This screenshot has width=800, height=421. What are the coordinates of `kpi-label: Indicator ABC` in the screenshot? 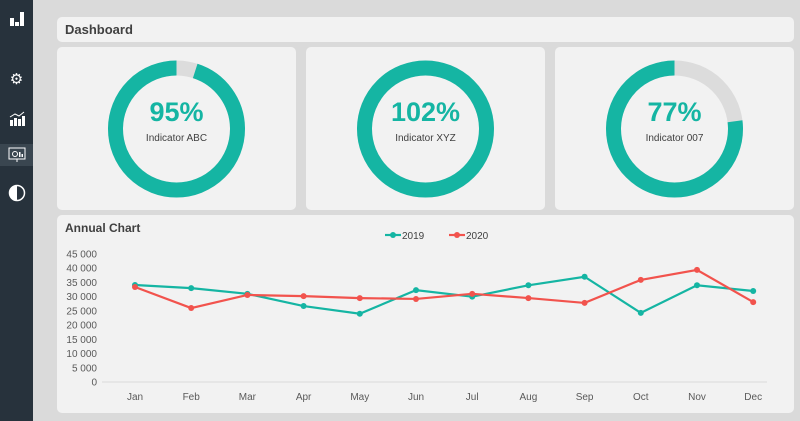 It's located at (176, 138).